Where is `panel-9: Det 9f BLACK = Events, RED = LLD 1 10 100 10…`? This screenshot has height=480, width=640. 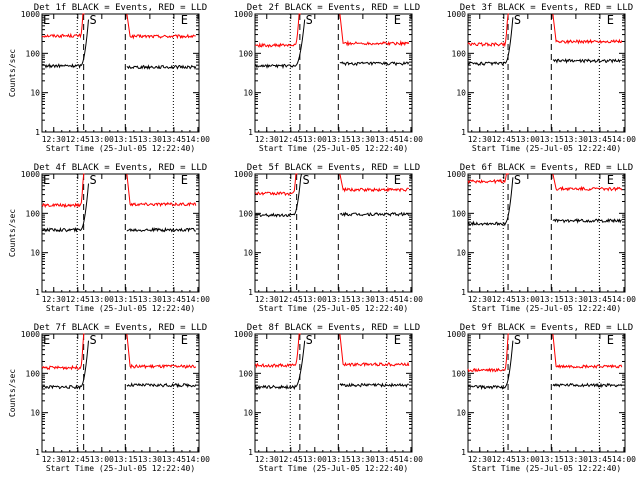 panel-9: Det 9f BLACK = Events, RED = LLD 1 10 100 10… is located at coordinates (541, 398).